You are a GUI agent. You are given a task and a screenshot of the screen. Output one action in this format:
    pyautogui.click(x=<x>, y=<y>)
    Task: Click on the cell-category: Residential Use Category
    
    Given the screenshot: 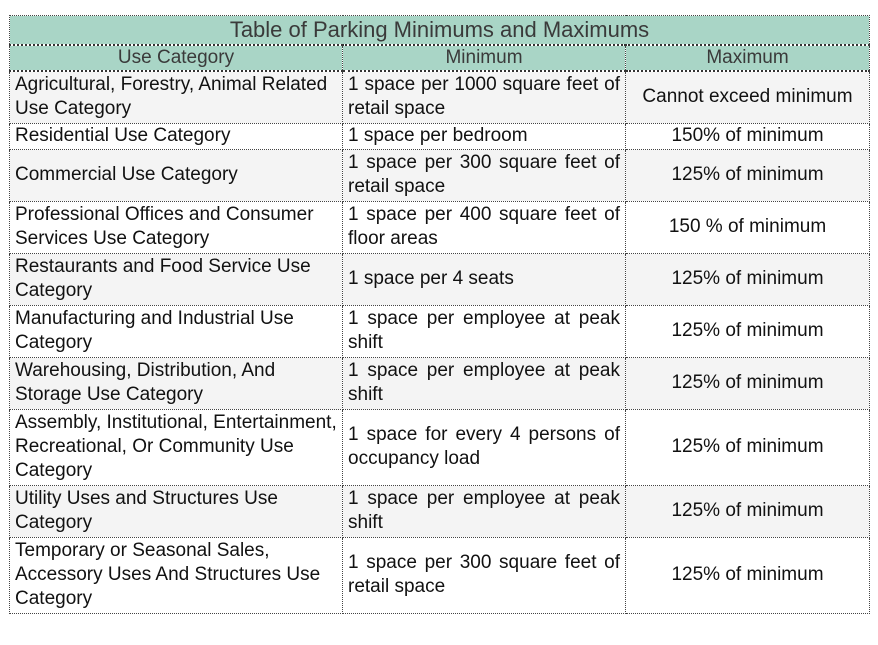 What is the action you would take?
    pyautogui.click(x=176, y=136)
    